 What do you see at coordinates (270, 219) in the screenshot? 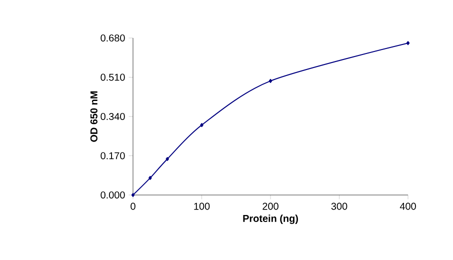
I see `x-axis-title: Protein (ng)` at bounding box center [270, 219].